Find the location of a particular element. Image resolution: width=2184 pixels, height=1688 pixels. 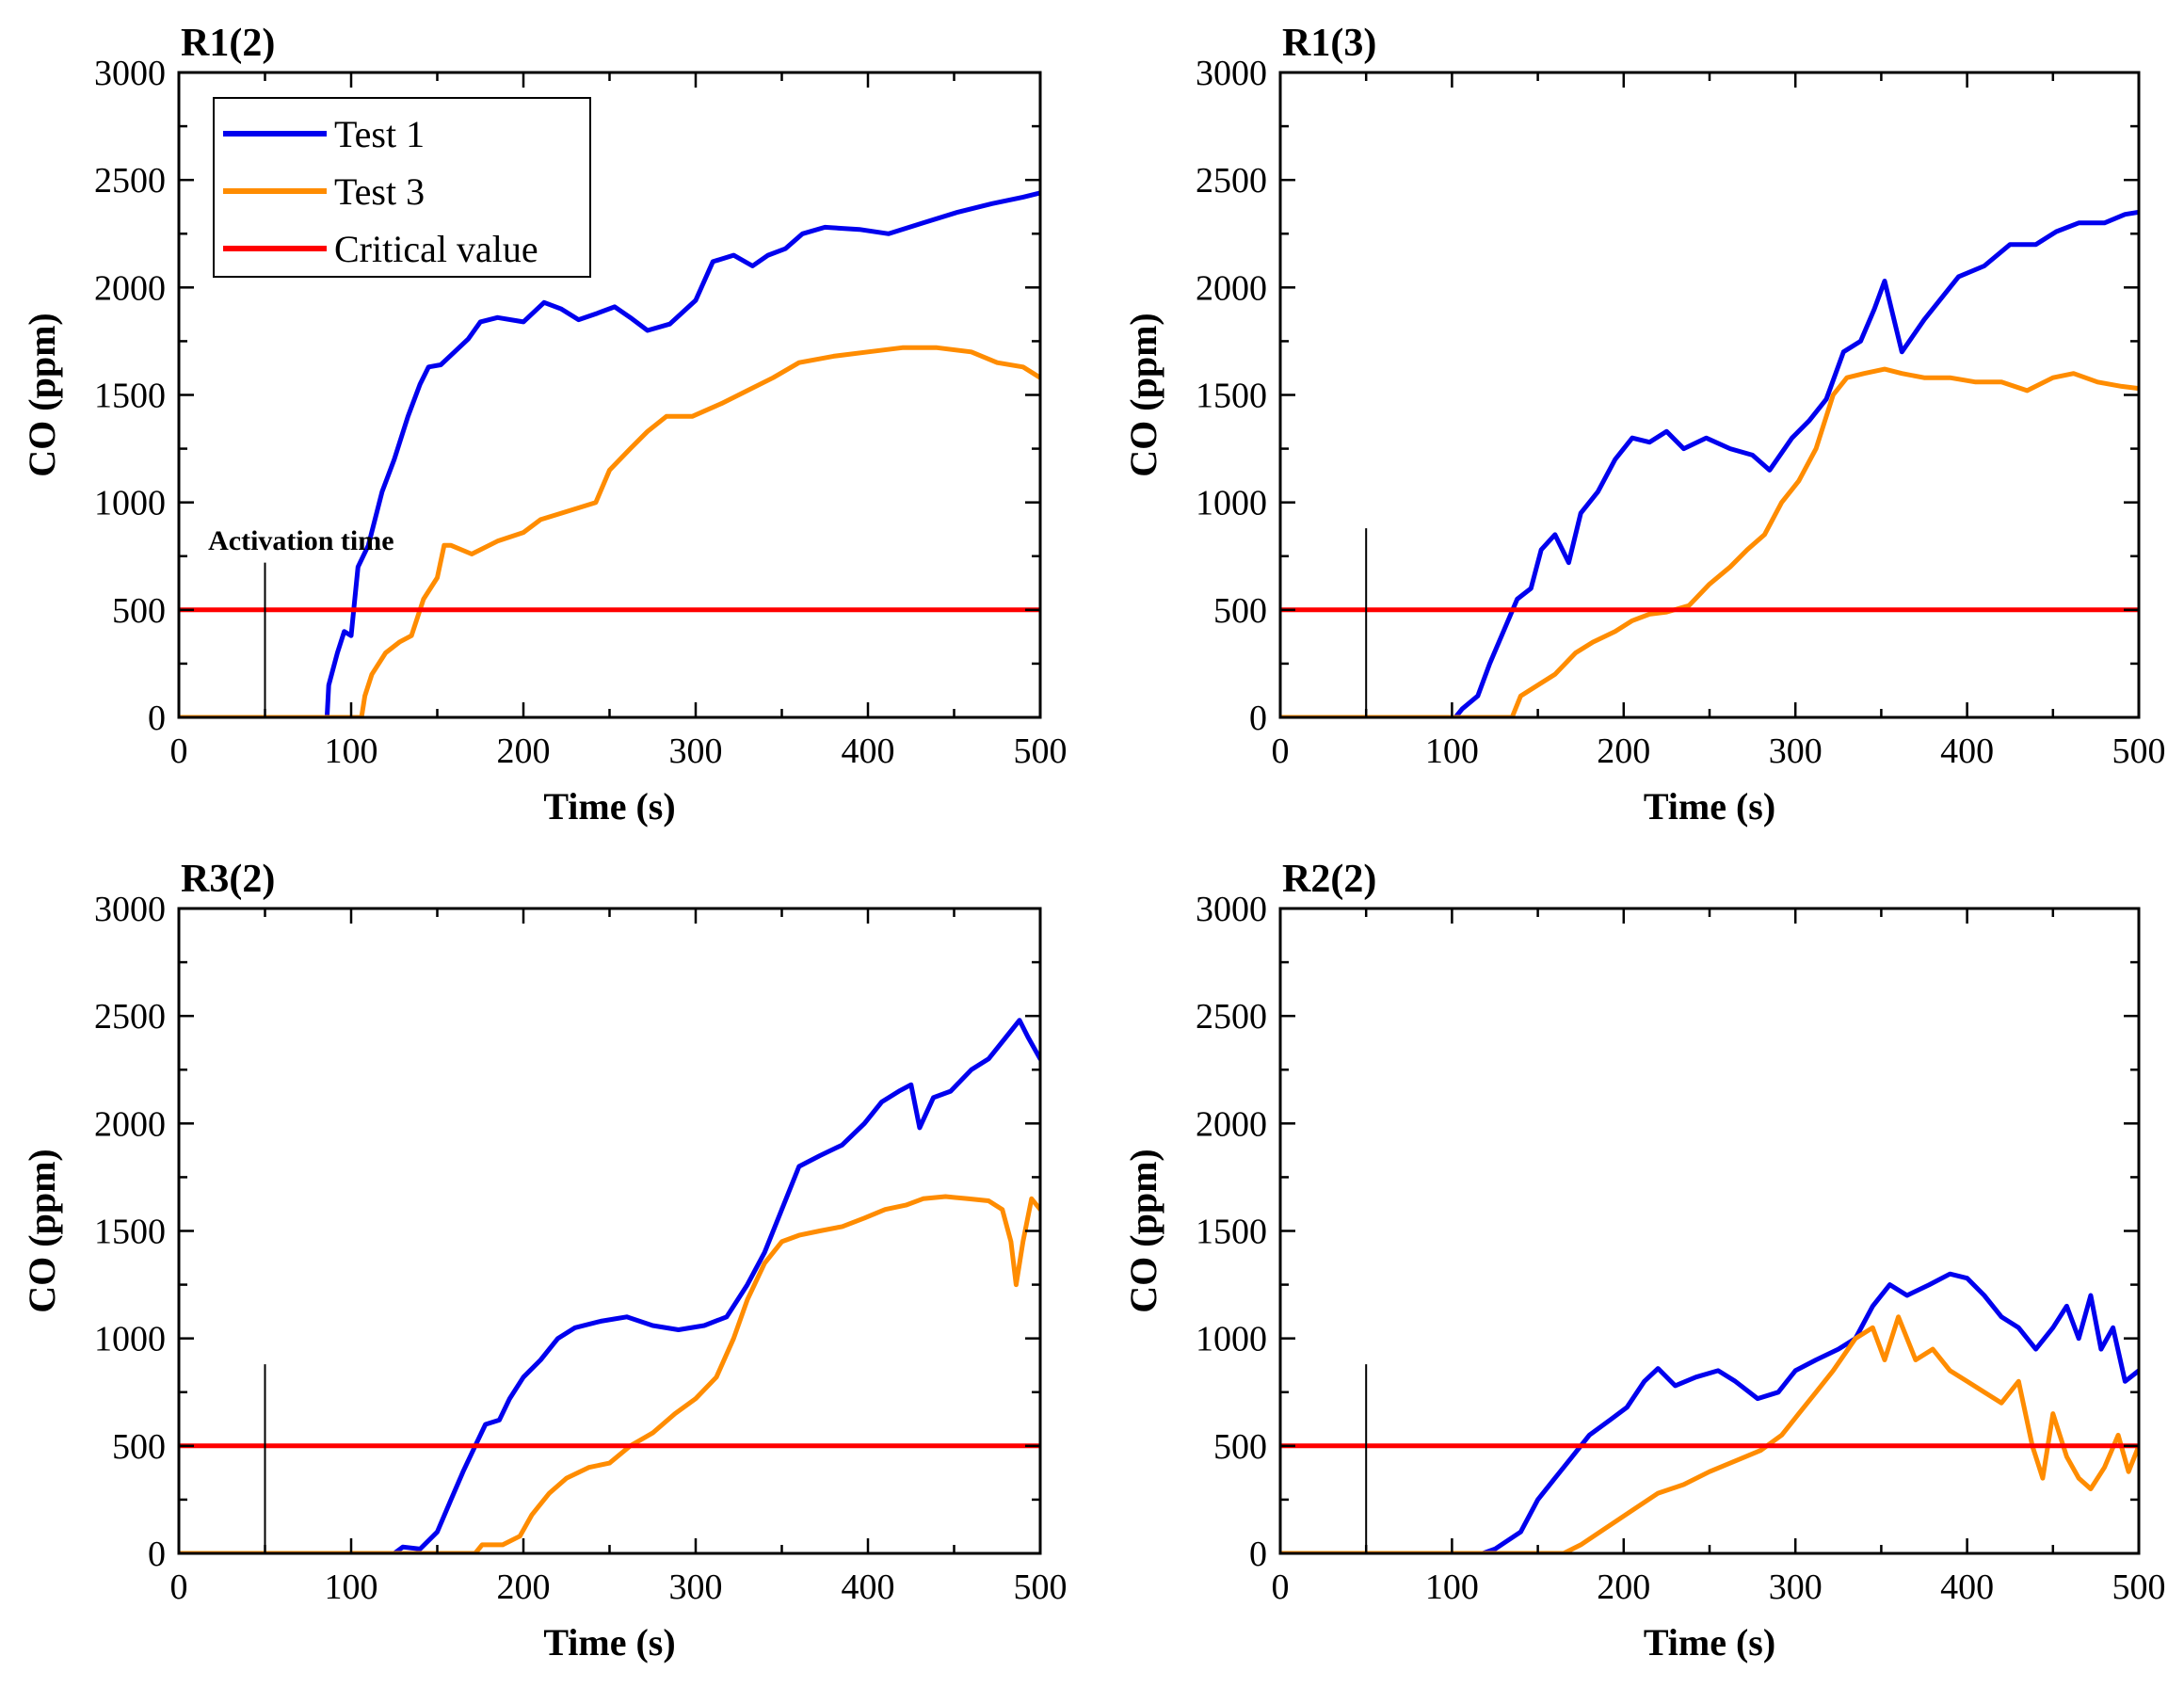

legend: Test 1 Test 3 Critical value is located at coordinates (402, 188).